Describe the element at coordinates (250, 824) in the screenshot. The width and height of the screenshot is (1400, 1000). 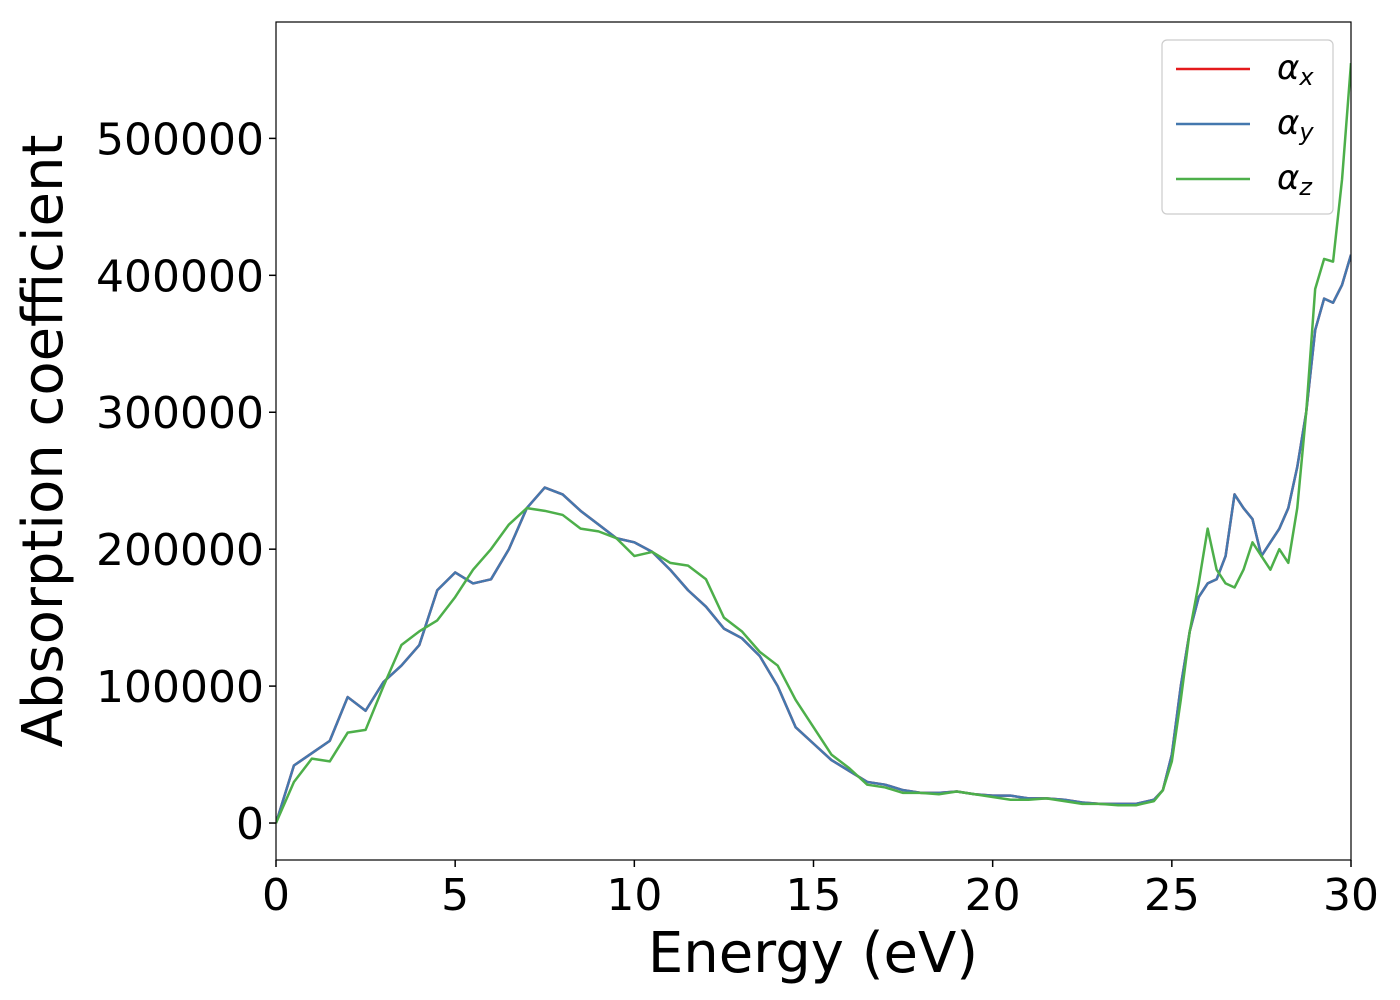
I see `y-tick-label: 0` at that location.